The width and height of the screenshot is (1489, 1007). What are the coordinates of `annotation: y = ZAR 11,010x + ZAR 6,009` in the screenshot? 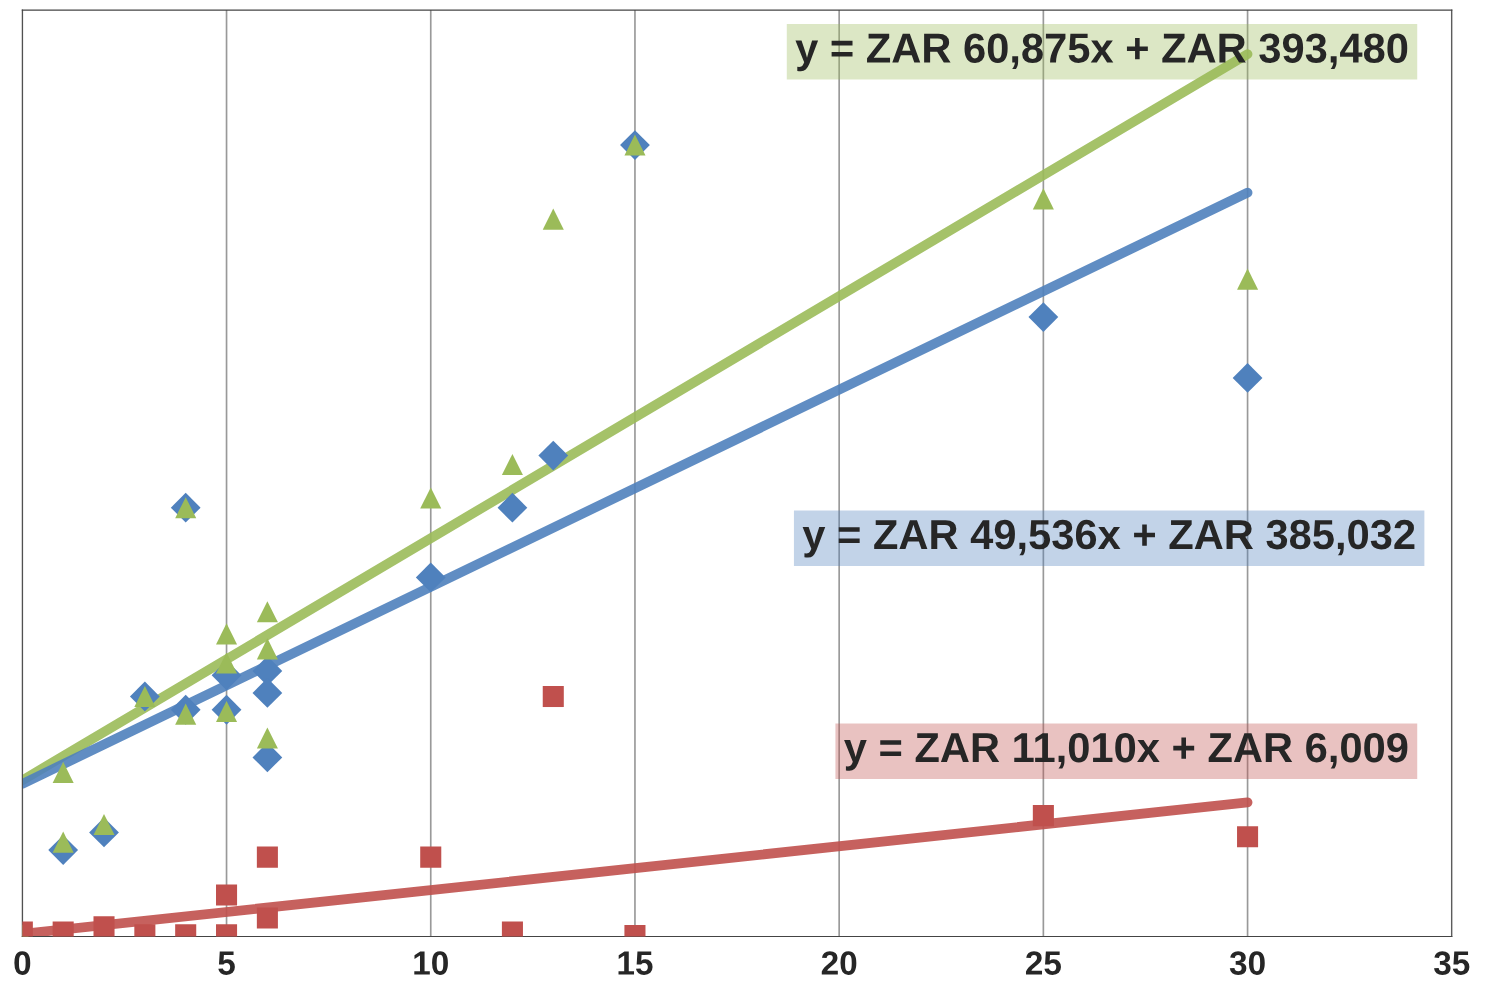 It's located at (1126, 751).